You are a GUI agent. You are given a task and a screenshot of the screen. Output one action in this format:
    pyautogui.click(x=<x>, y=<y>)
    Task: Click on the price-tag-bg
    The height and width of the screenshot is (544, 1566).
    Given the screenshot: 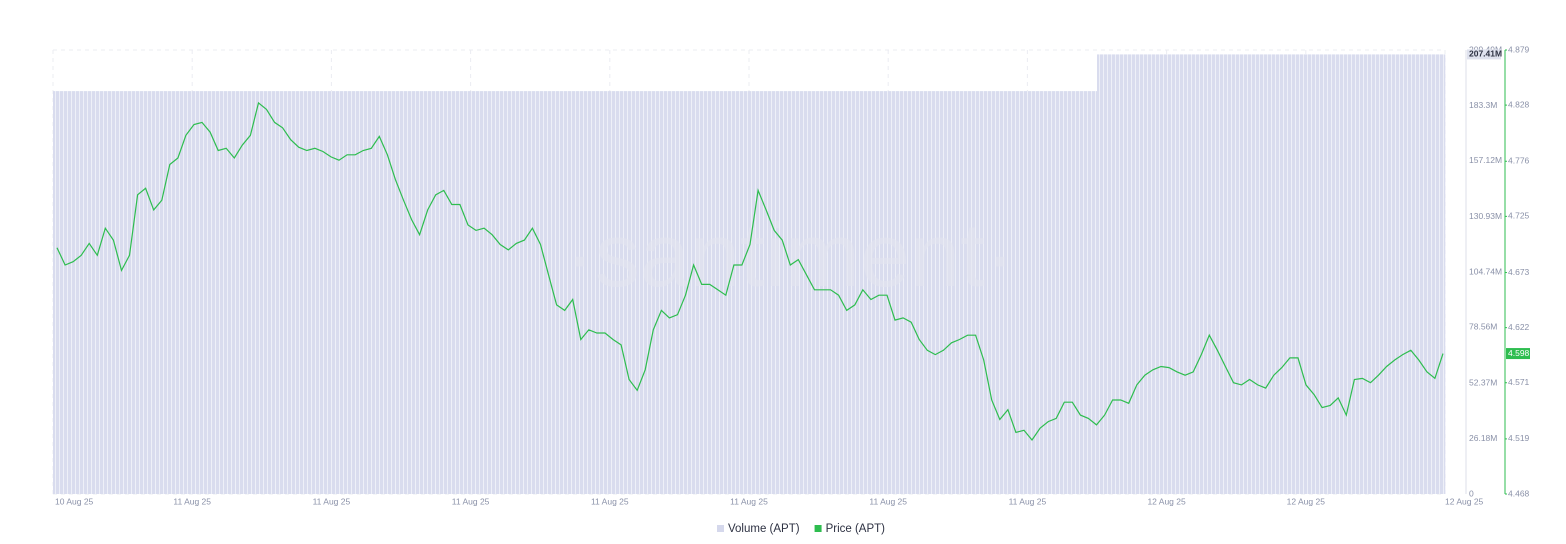 What is the action you would take?
    pyautogui.click(x=1518, y=354)
    